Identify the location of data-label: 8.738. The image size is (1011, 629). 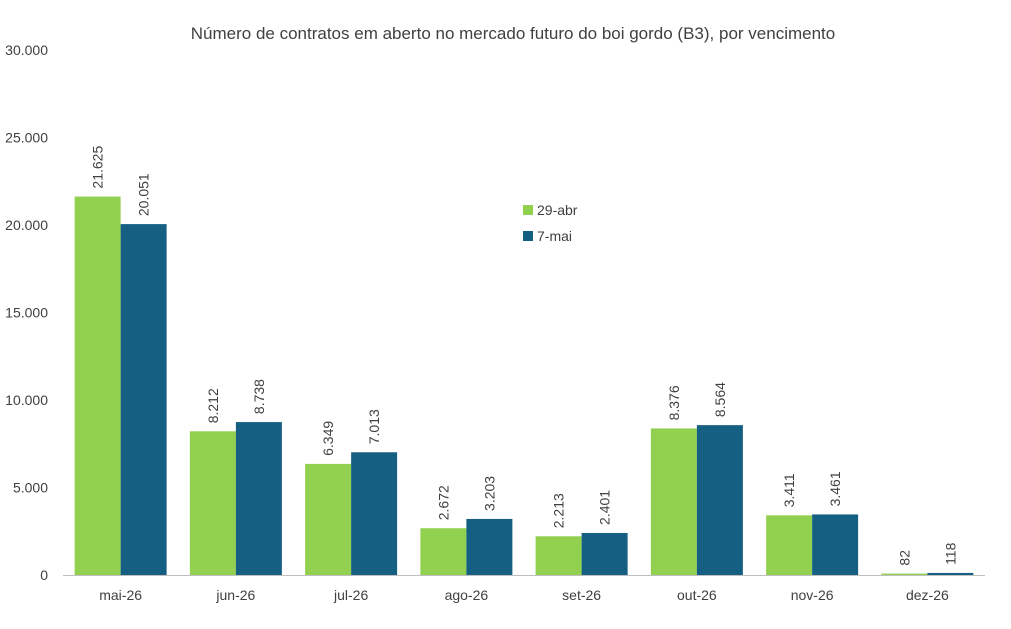
(259, 396).